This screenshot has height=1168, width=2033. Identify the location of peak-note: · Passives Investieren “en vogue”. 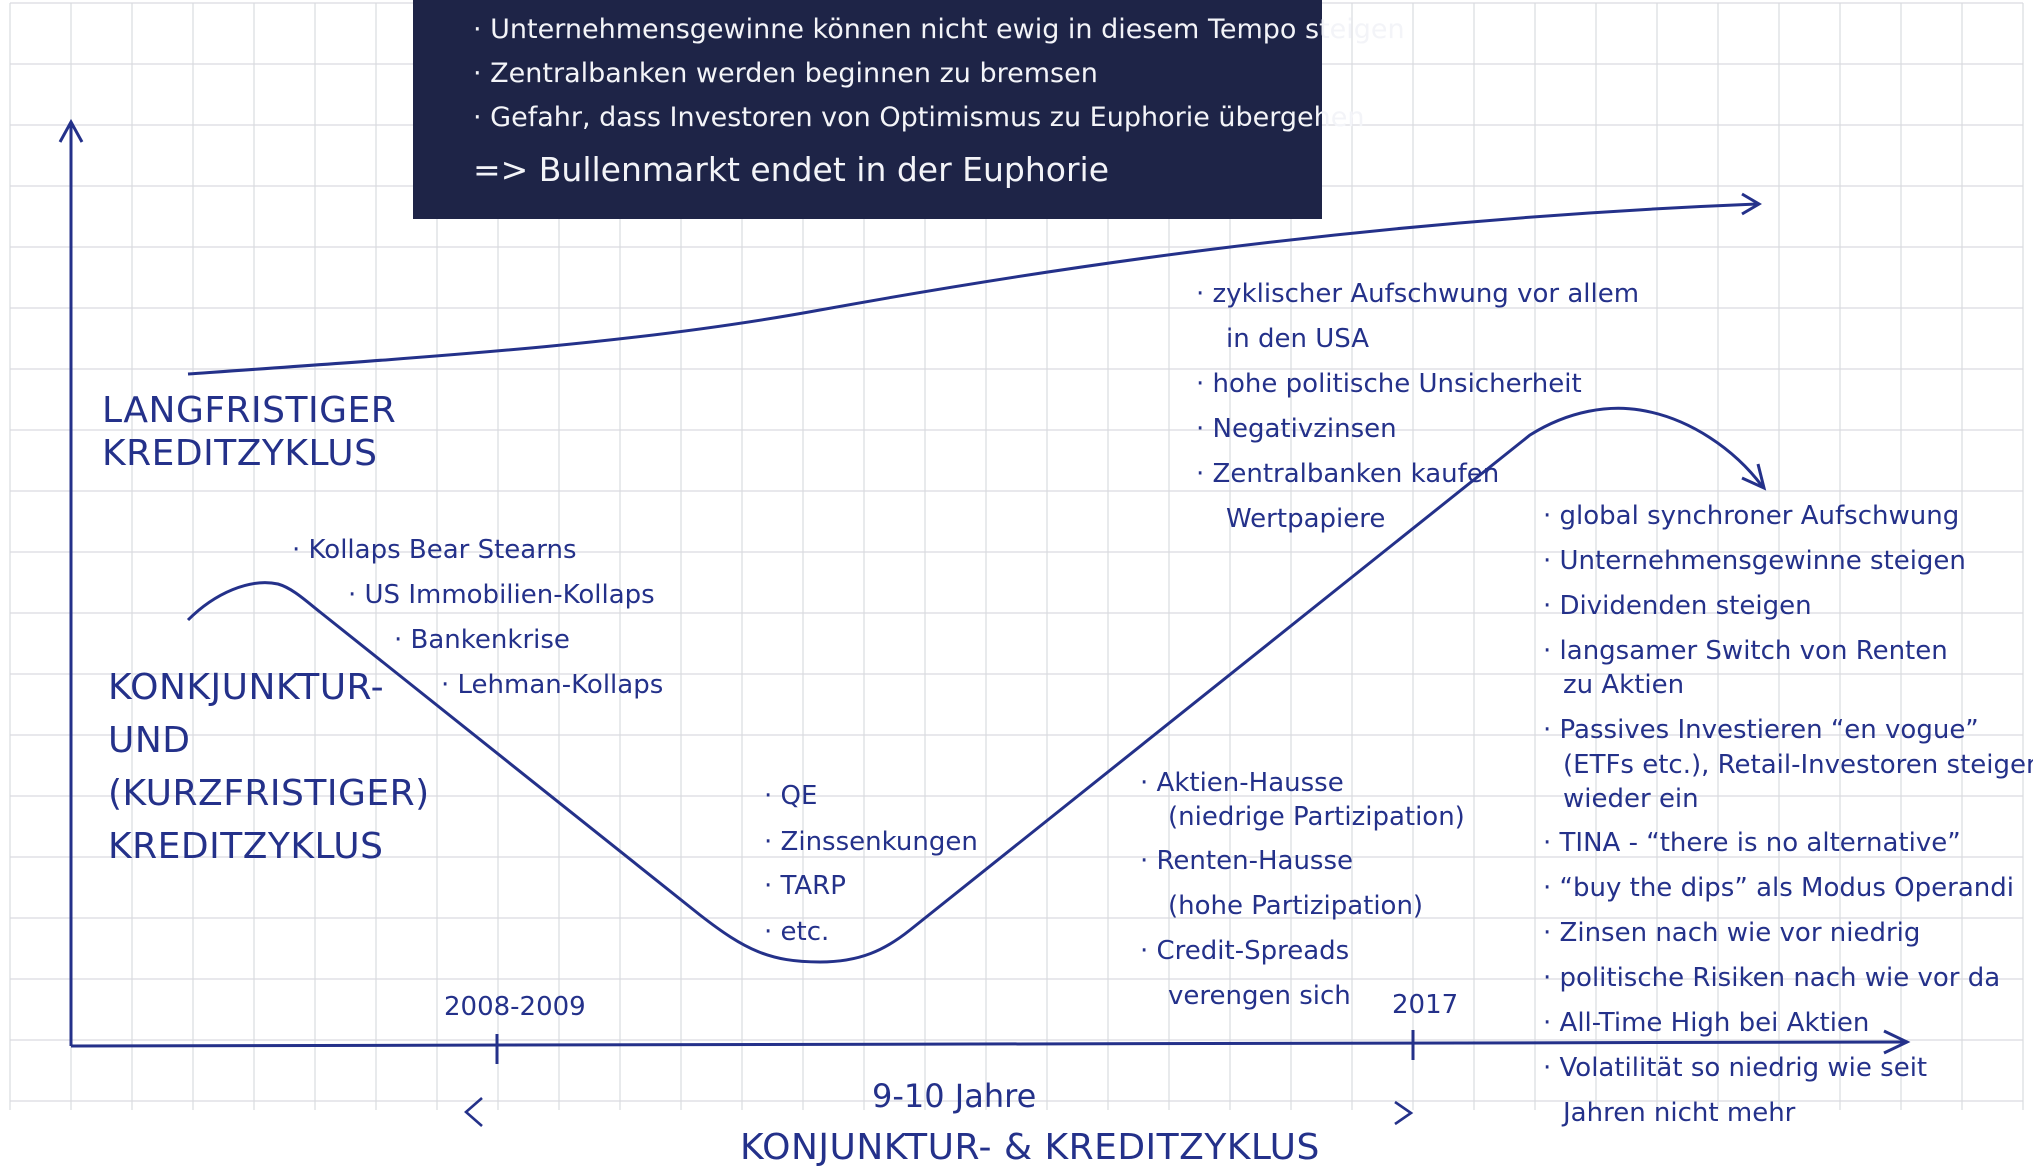
(1761, 730).